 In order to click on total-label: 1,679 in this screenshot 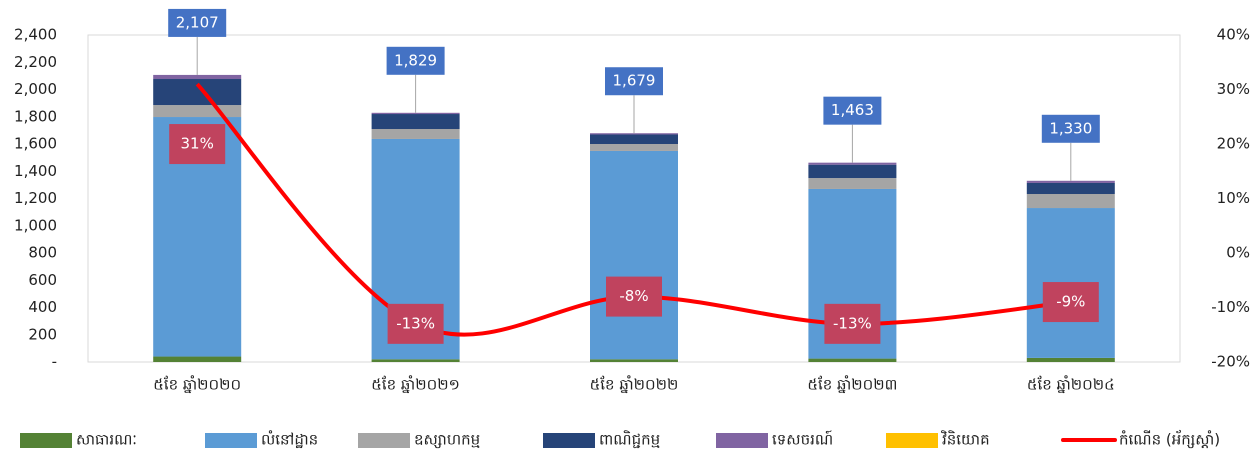, I will do `click(634, 81)`.